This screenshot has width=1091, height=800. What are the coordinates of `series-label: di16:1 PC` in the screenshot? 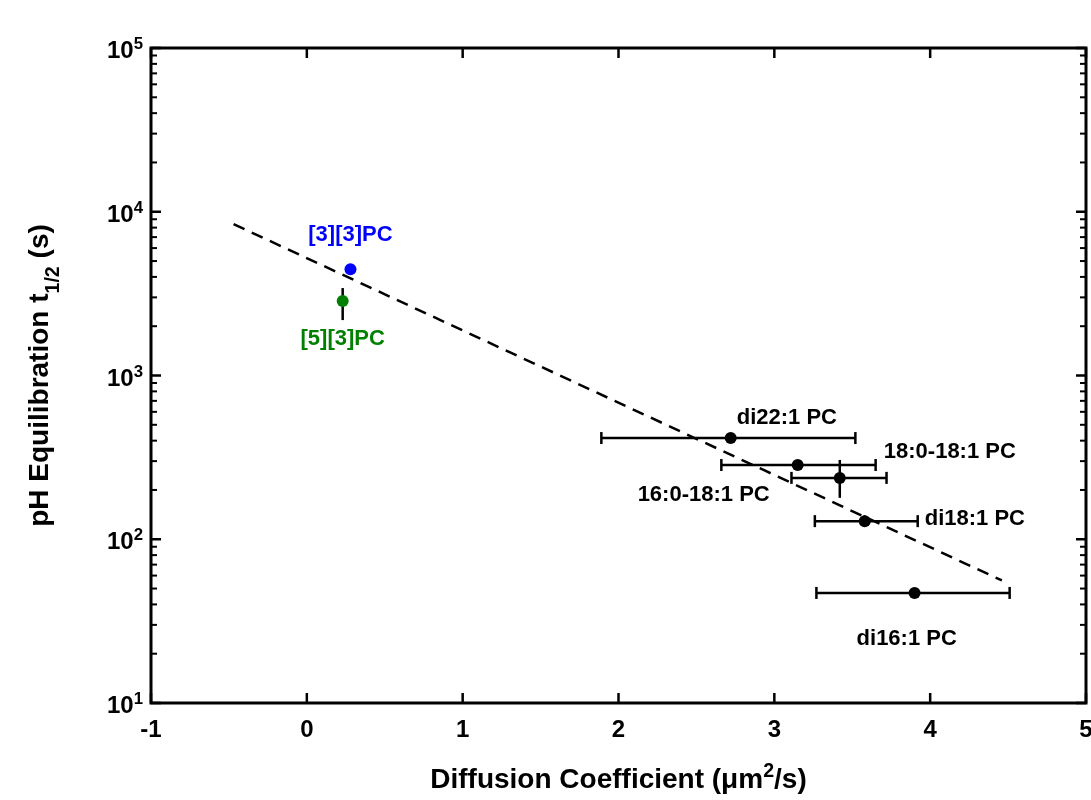 It's located at (906, 637).